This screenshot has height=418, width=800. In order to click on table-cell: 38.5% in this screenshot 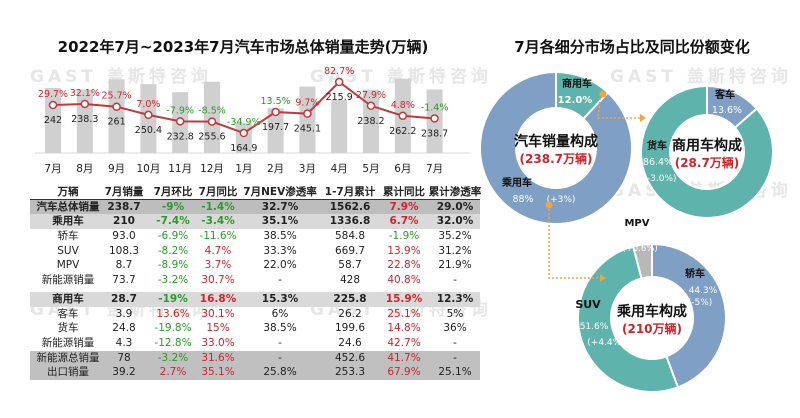, I will do `click(280, 328)`.